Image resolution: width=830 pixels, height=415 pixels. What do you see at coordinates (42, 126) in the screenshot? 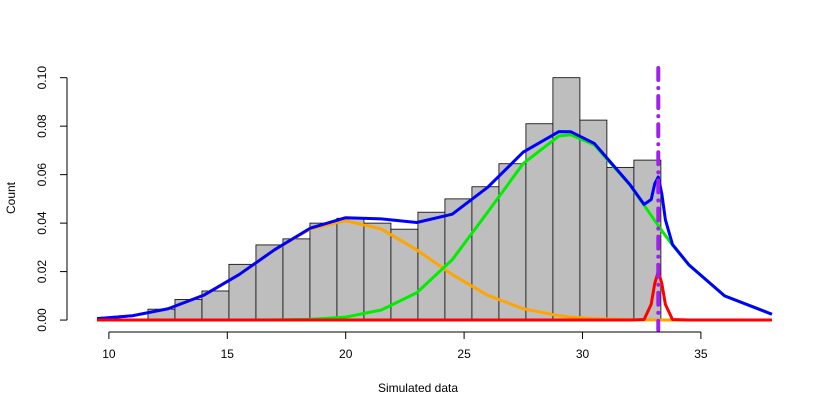
I see `y-tick-label: 0.08` at bounding box center [42, 126].